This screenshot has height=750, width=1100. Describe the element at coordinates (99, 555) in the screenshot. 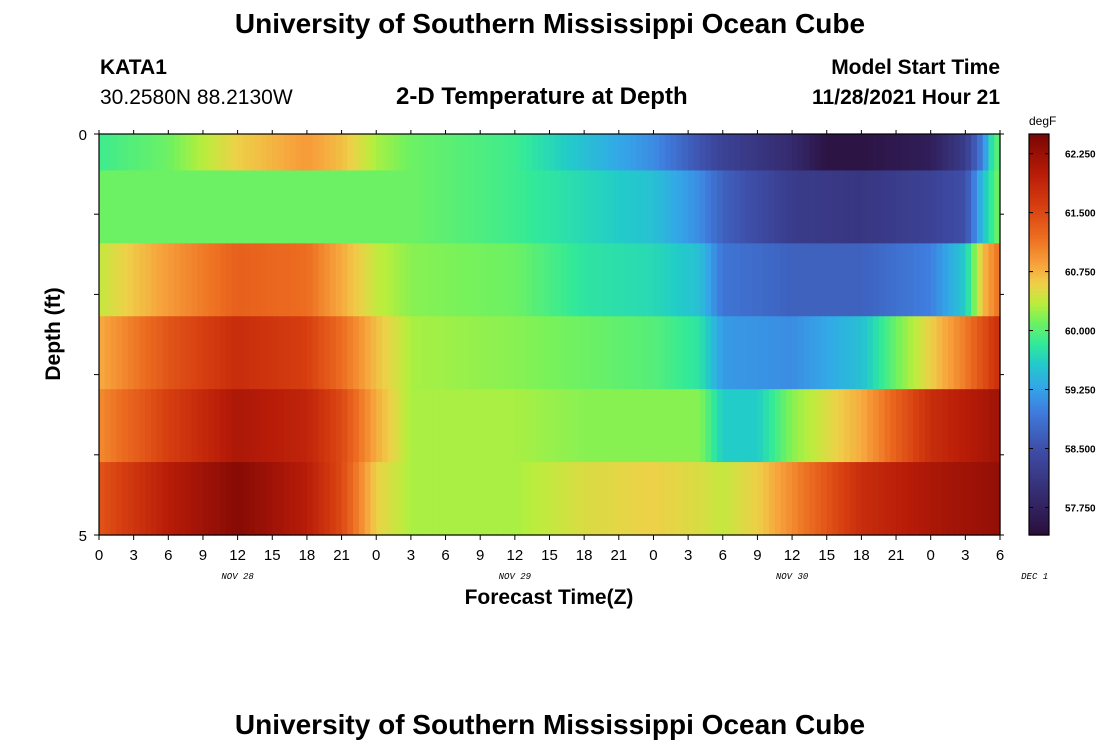

I see `x-tick-label: 0` at that location.